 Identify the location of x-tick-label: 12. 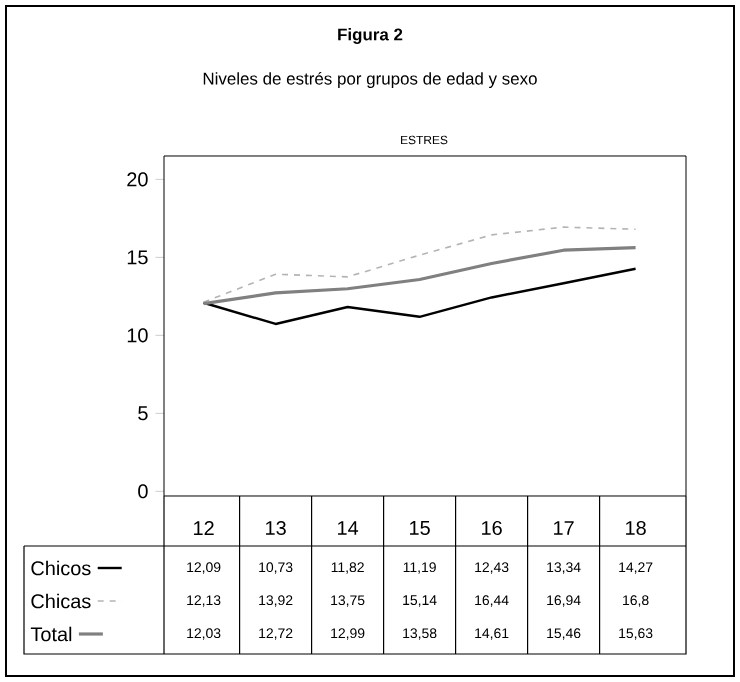
(204, 528).